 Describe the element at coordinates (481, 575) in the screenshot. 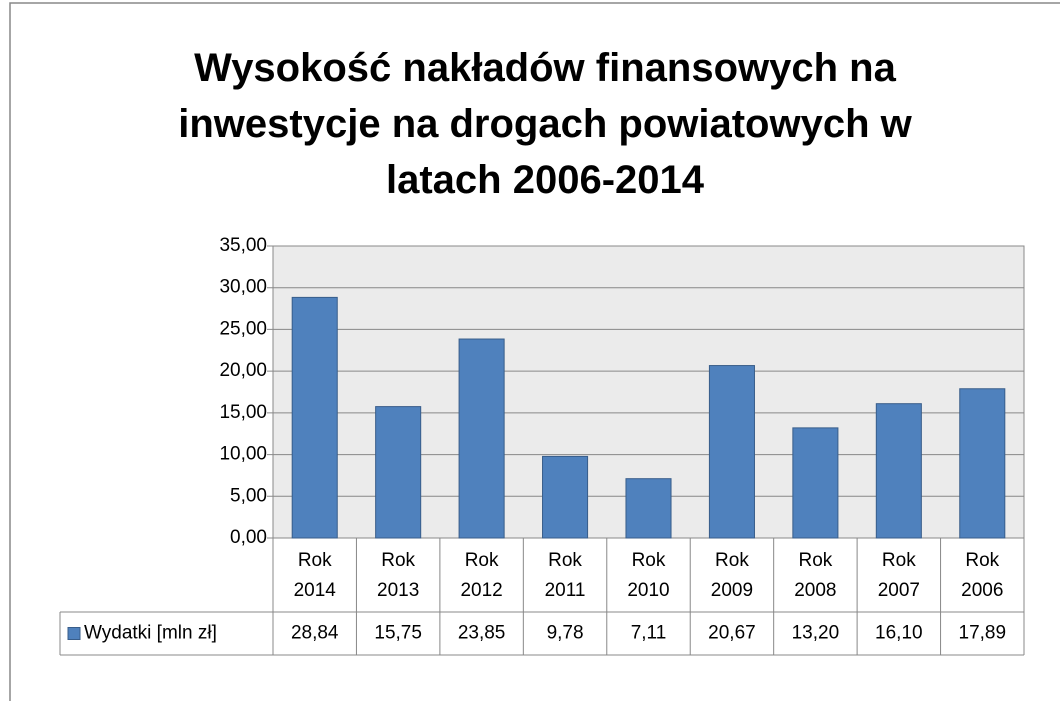

I see `x-tick-label: Rok 2012` at that location.